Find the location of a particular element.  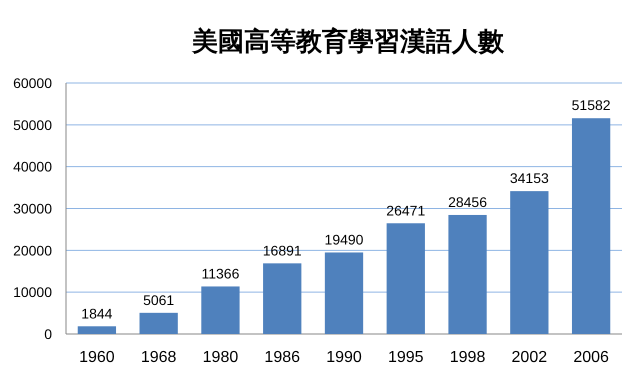

data-label: 28456 is located at coordinates (468, 202).